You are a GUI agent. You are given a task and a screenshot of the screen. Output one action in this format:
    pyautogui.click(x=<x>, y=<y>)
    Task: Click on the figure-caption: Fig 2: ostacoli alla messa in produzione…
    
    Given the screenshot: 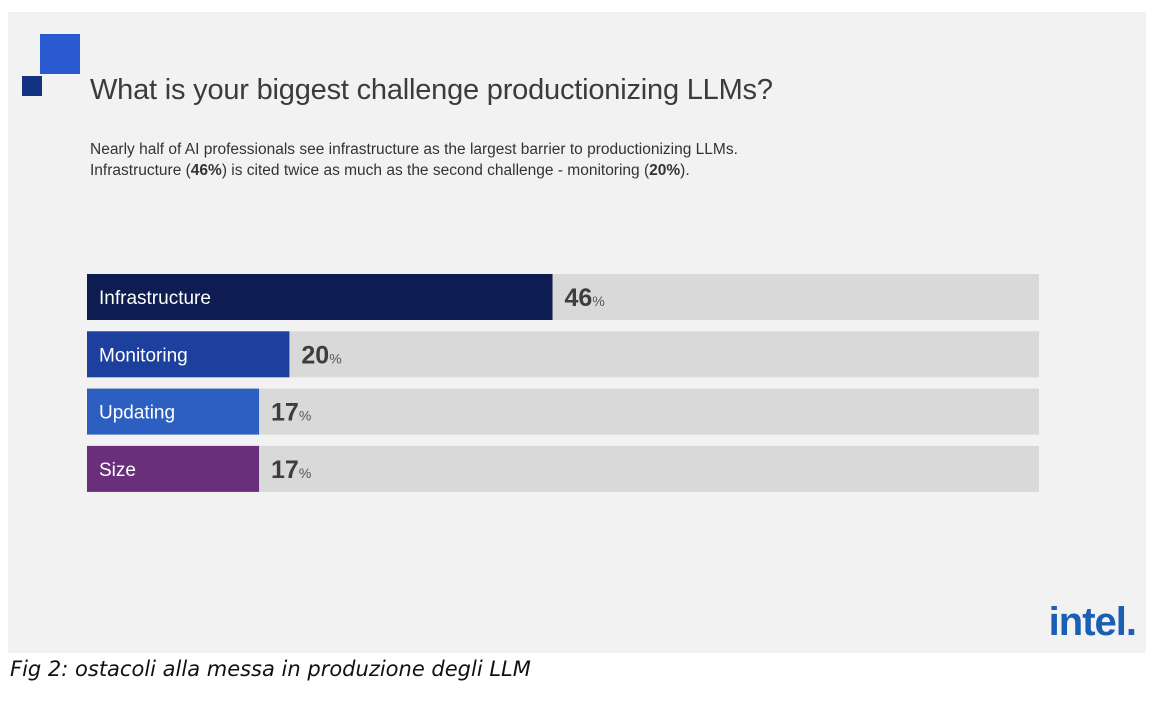 What is the action you would take?
    pyautogui.click(x=270, y=669)
    